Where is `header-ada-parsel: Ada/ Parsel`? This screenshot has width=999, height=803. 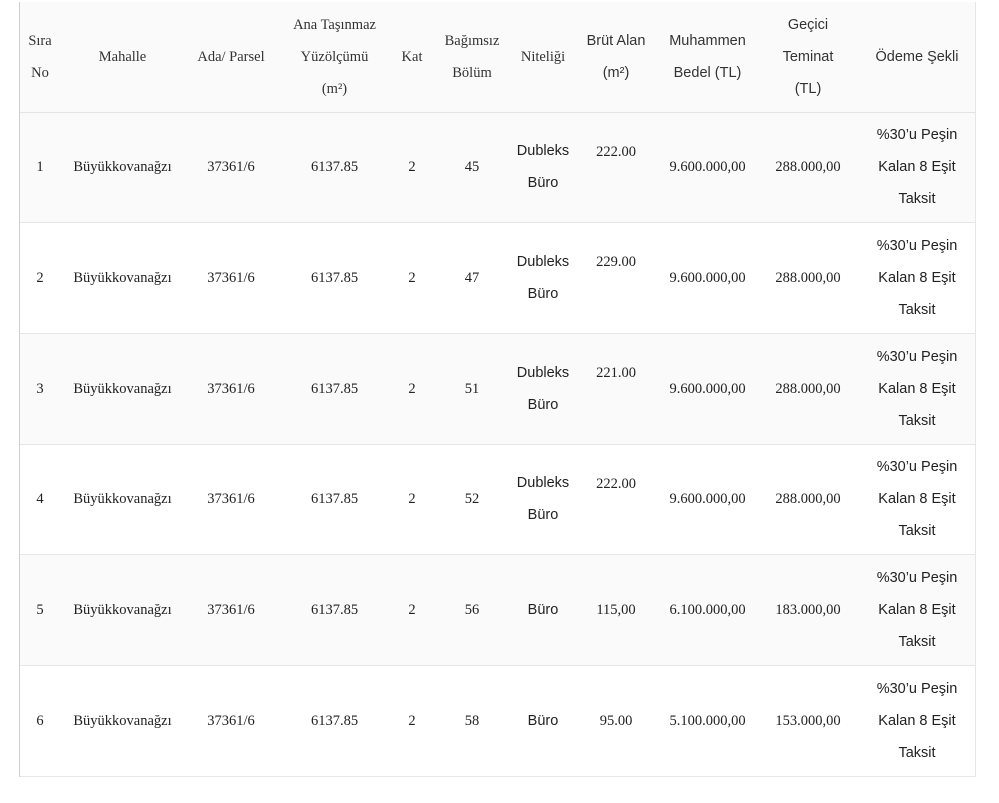
header-ada-parsel: Ada/ Parsel is located at coordinates (231, 57).